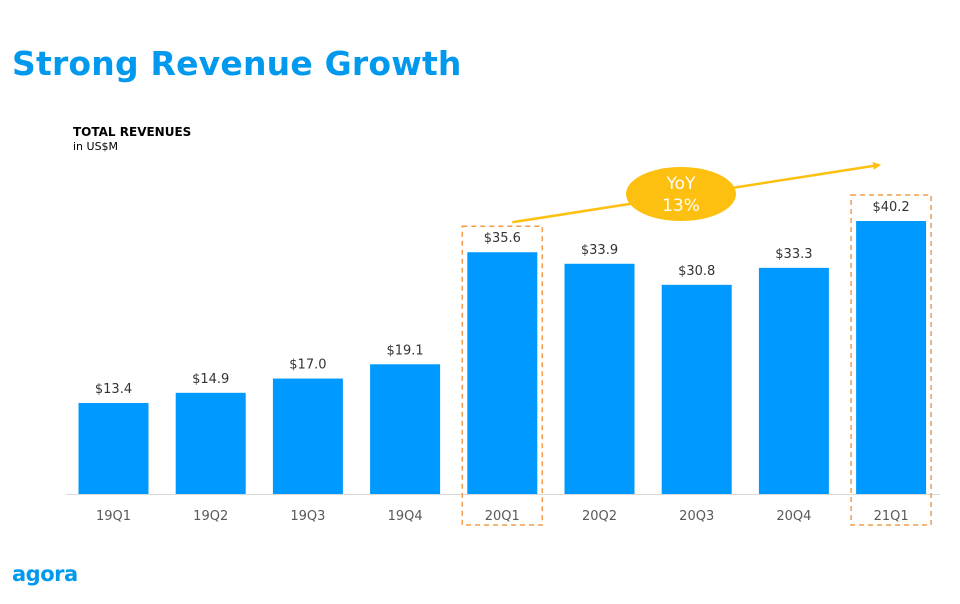 Image resolution: width=960 pixels, height=604 pixels. What do you see at coordinates (793, 516) in the screenshot?
I see `x-tick-label-20Q4: 20Q4` at bounding box center [793, 516].